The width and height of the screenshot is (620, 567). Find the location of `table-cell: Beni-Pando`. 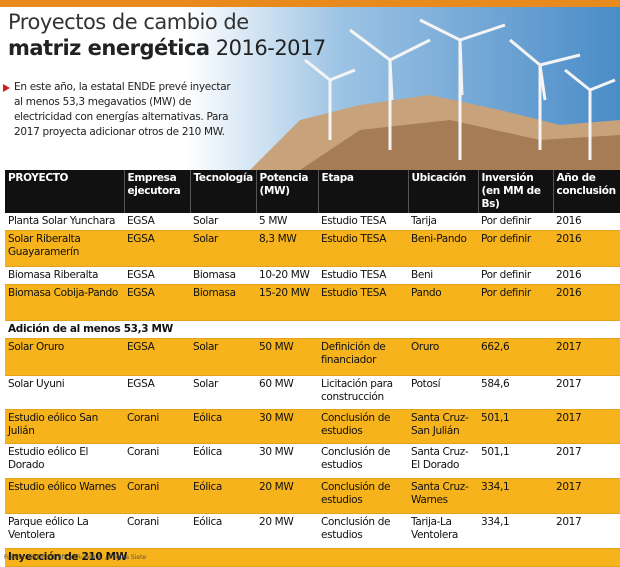

table-cell: Beni-Pando is located at coordinates (443, 248).